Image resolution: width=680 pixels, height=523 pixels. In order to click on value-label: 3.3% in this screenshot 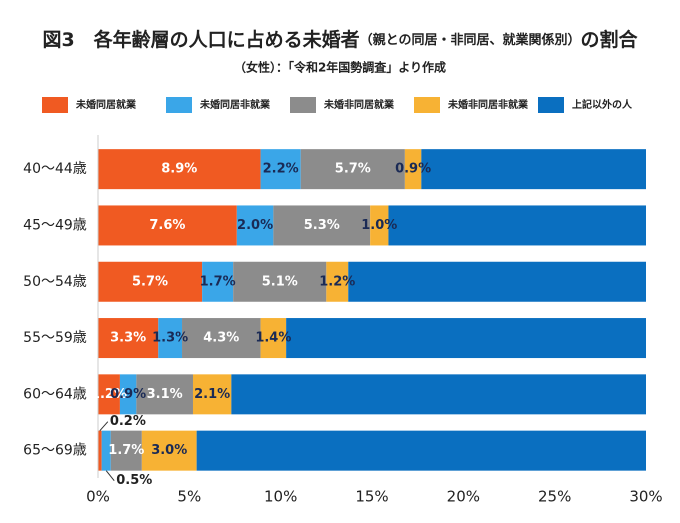, I will do `click(128, 338)`.